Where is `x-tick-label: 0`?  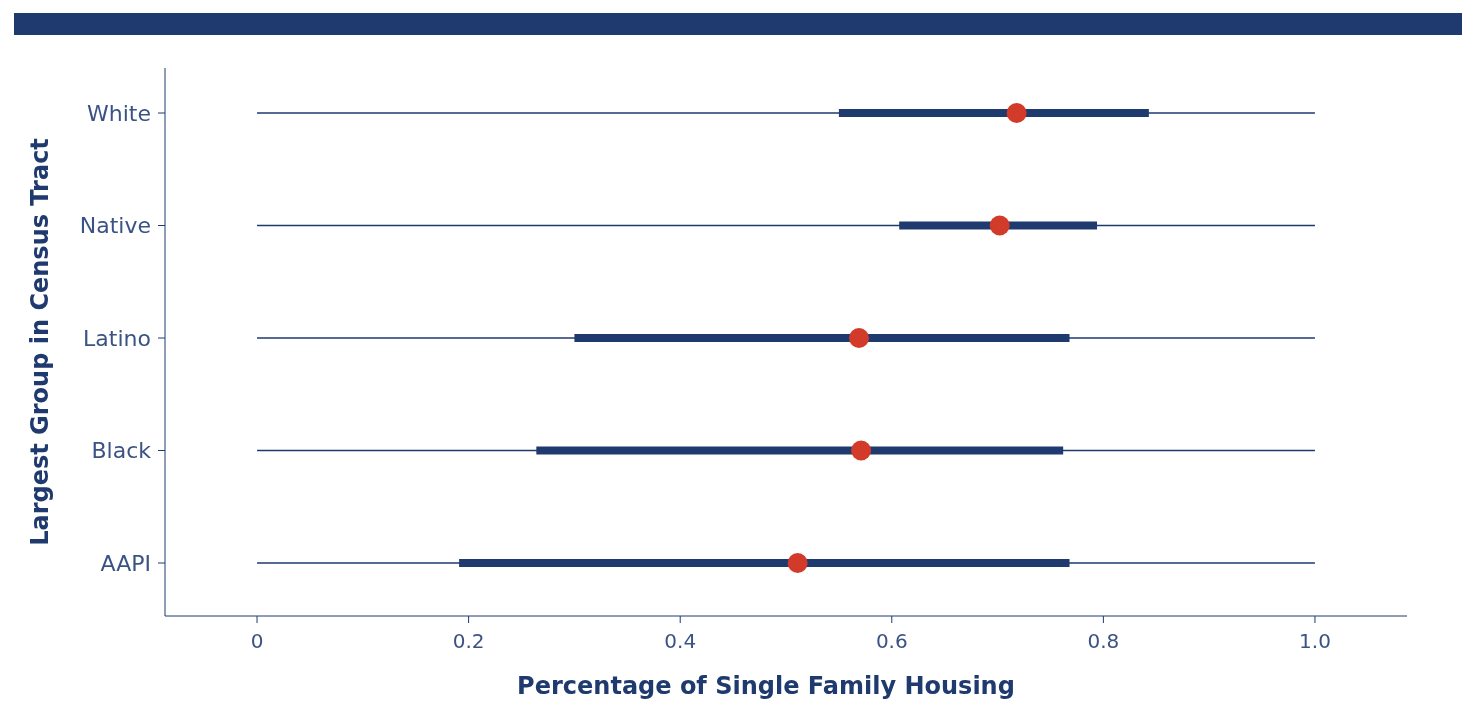
x-tick-label: 0 is located at coordinates (257, 641).